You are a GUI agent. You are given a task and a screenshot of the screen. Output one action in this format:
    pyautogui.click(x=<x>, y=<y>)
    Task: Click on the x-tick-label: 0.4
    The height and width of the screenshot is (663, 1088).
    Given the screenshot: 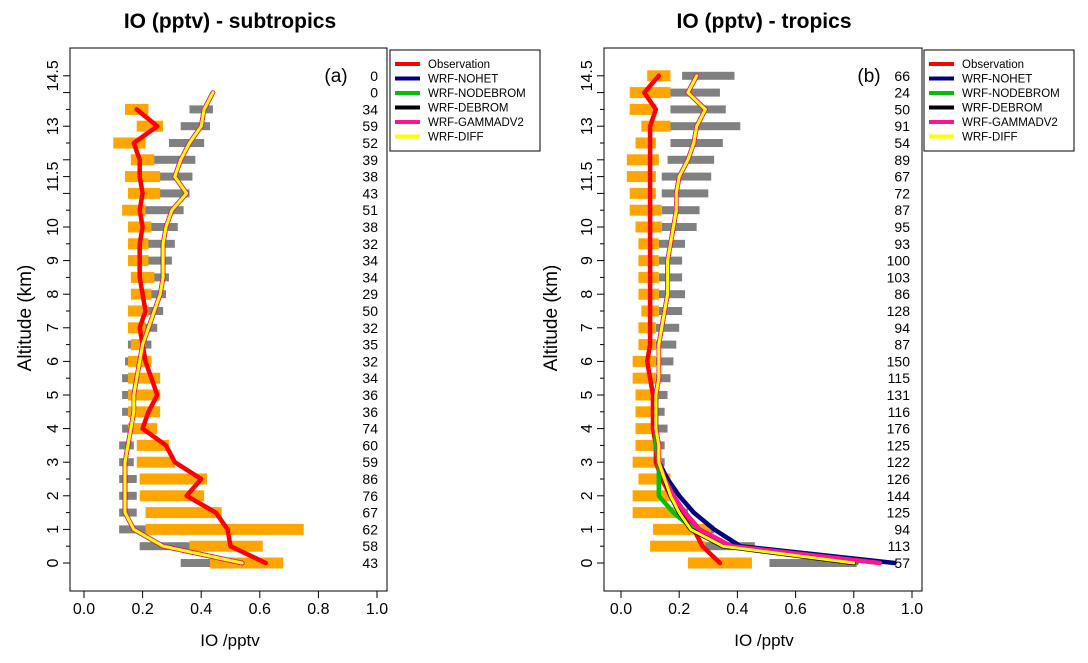 What is the action you would take?
    pyautogui.click(x=201, y=609)
    